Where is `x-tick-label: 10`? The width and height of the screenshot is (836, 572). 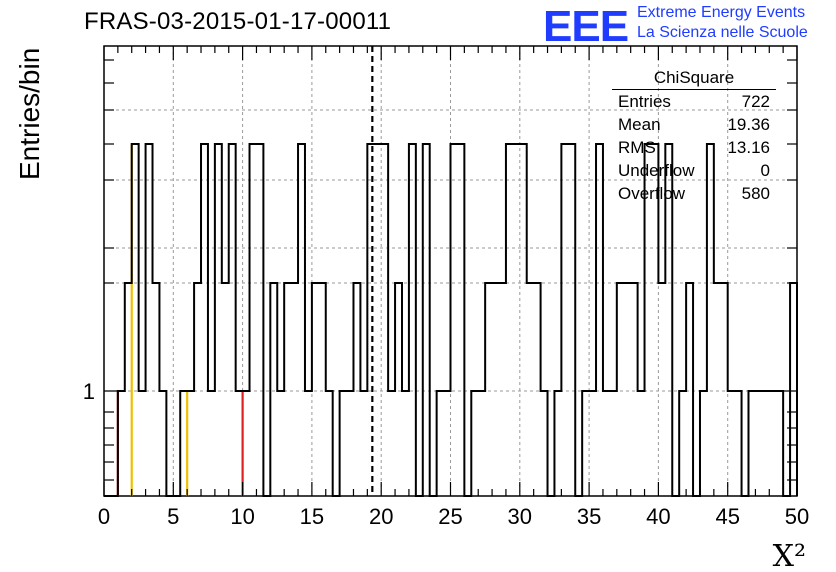
x-tick-label: 10 is located at coordinates (242, 516).